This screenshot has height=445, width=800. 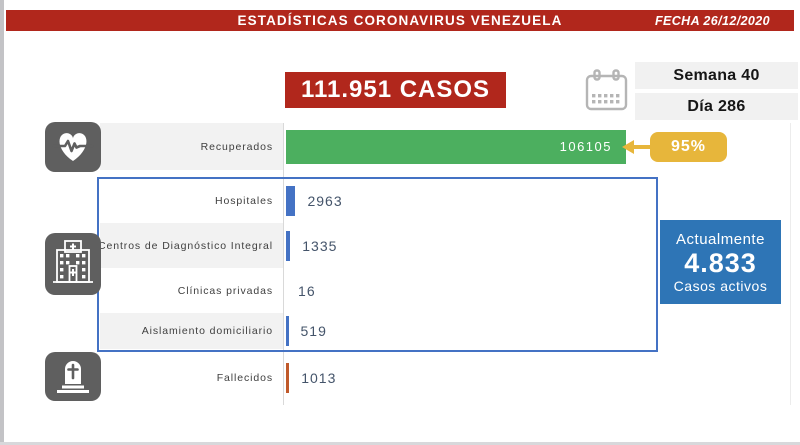 I want to click on day-badge: Día 286, so click(x=716, y=106).